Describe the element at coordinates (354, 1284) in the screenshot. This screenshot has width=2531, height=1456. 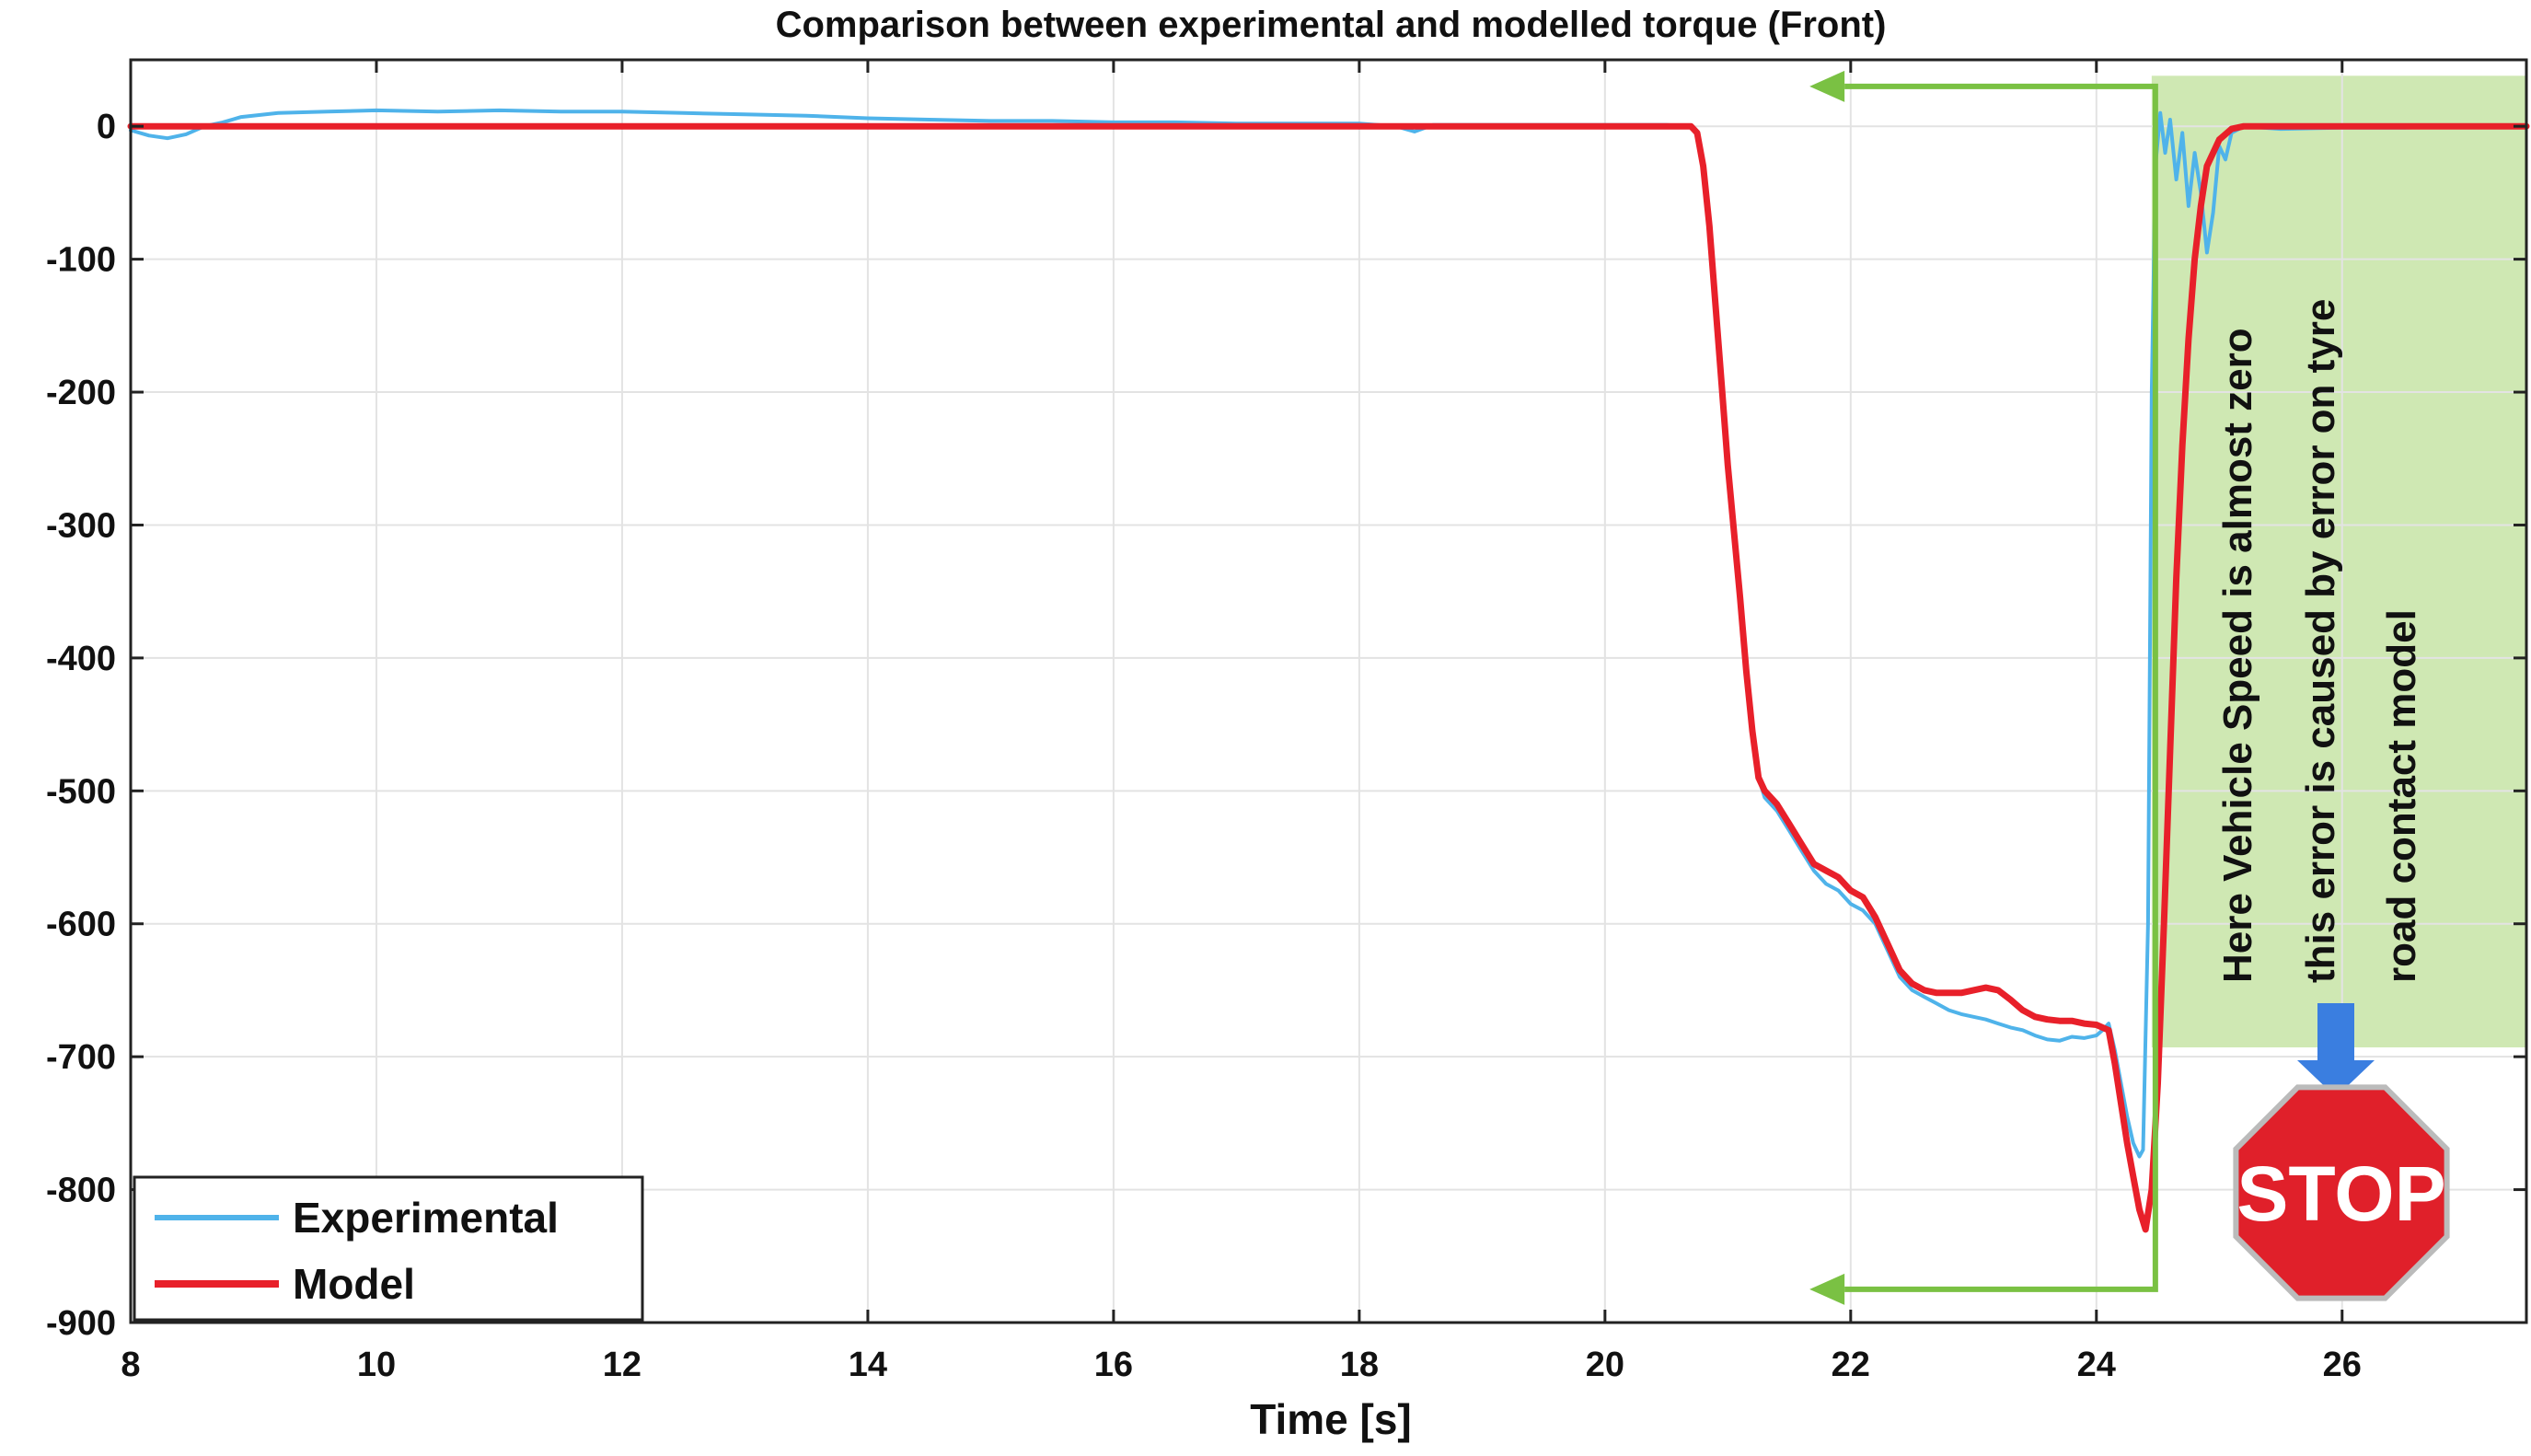
I see `legend-label-model: Model` at that location.